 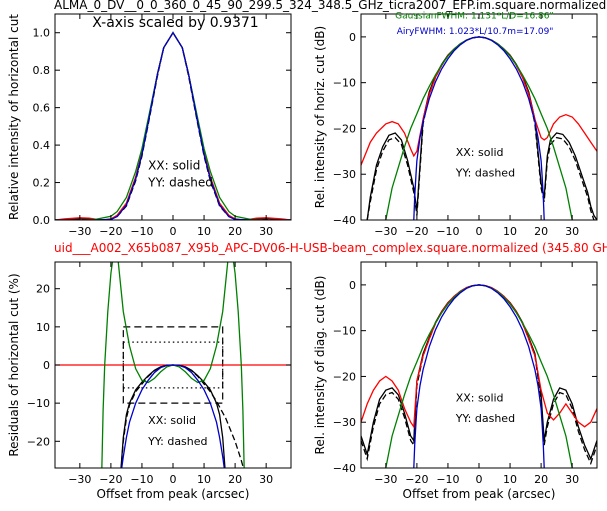 I want to click on annotation-text: GaussianFWHM: 1.131*L/D=16.86", so click(x=474, y=17).